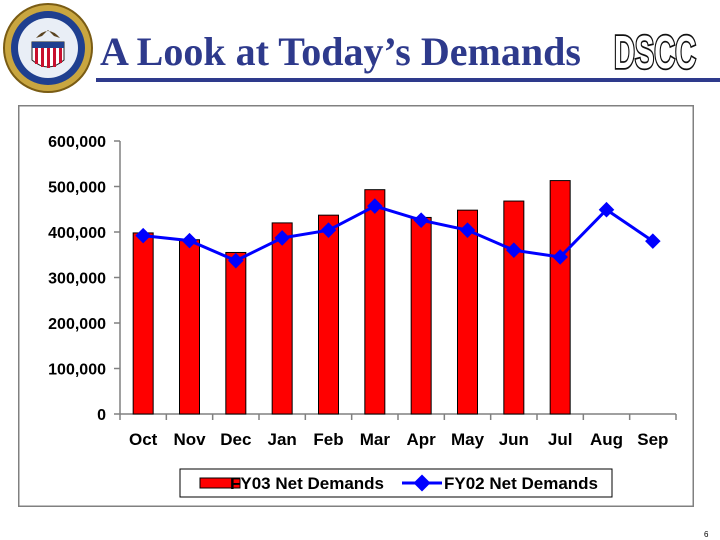 This screenshot has width=720, height=540. Describe the element at coordinates (77, 233) in the screenshot. I see `y-tick-label: 400,000` at that location.